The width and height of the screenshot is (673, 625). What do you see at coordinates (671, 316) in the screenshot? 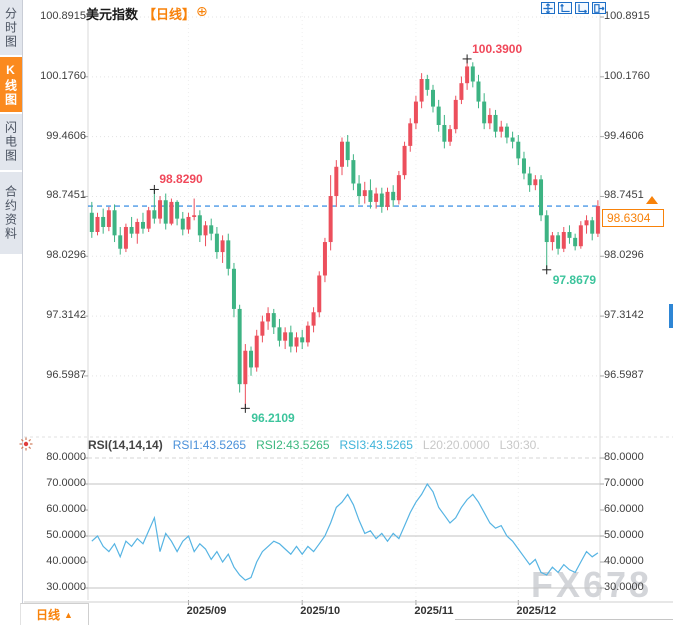
I see `vertical-scrollbar-thumb` at bounding box center [671, 316].